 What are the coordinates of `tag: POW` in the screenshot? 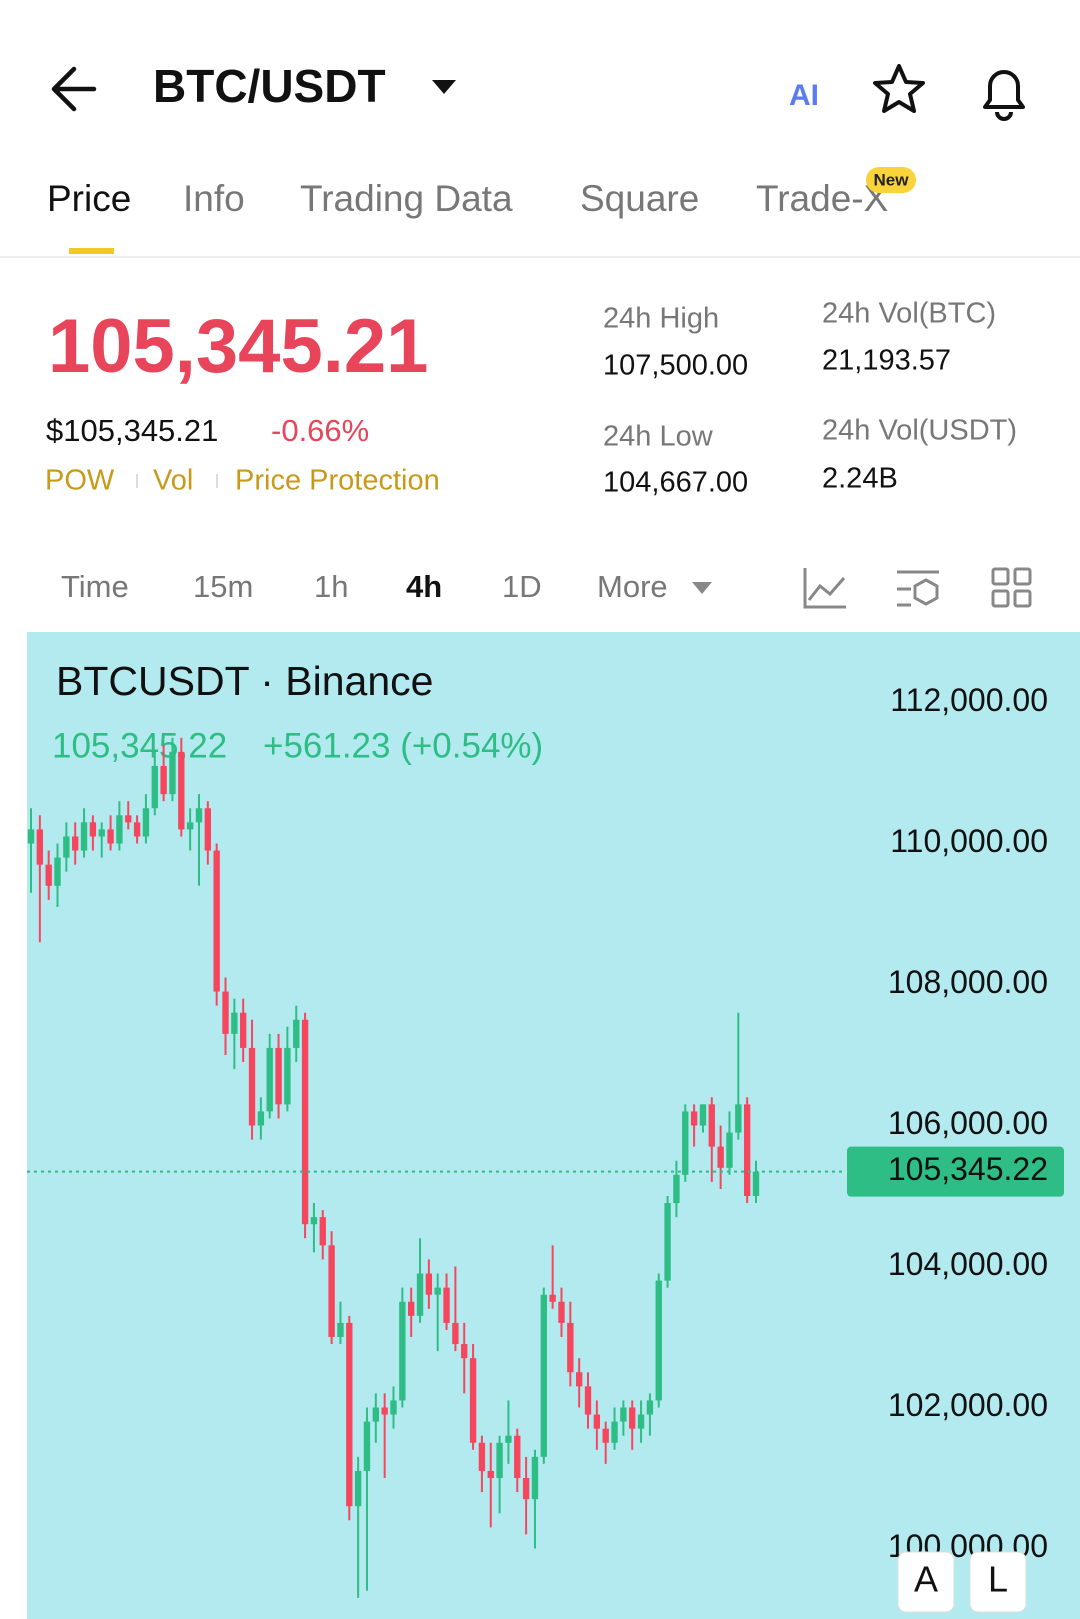 It's located at (80, 481).